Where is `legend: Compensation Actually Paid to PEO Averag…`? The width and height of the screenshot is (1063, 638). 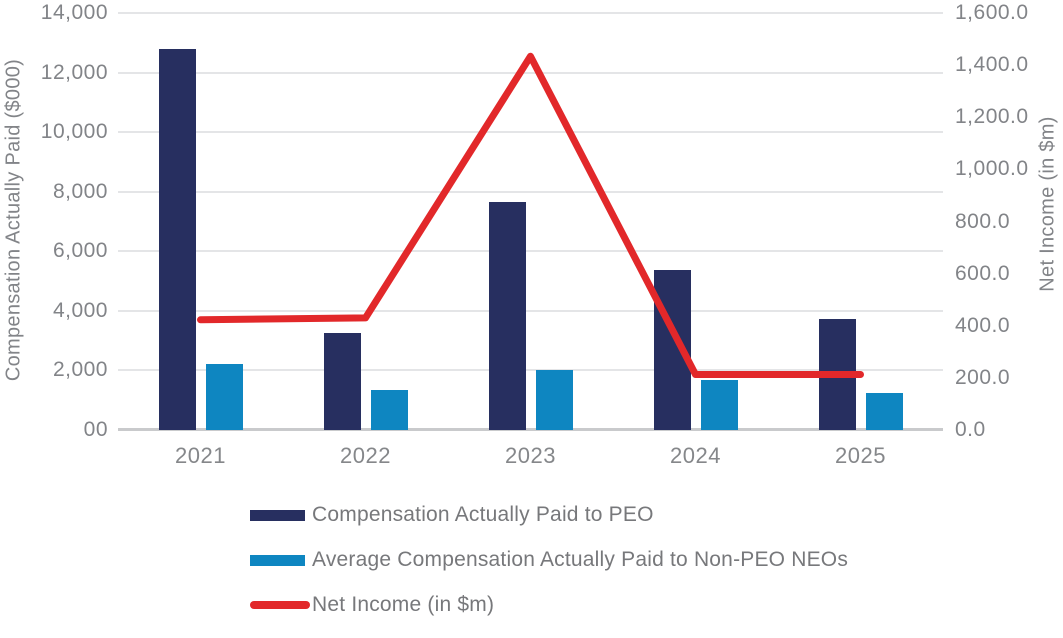
legend: Compensation Actually Paid to PEO Averag… is located at coordinates (549, 570).